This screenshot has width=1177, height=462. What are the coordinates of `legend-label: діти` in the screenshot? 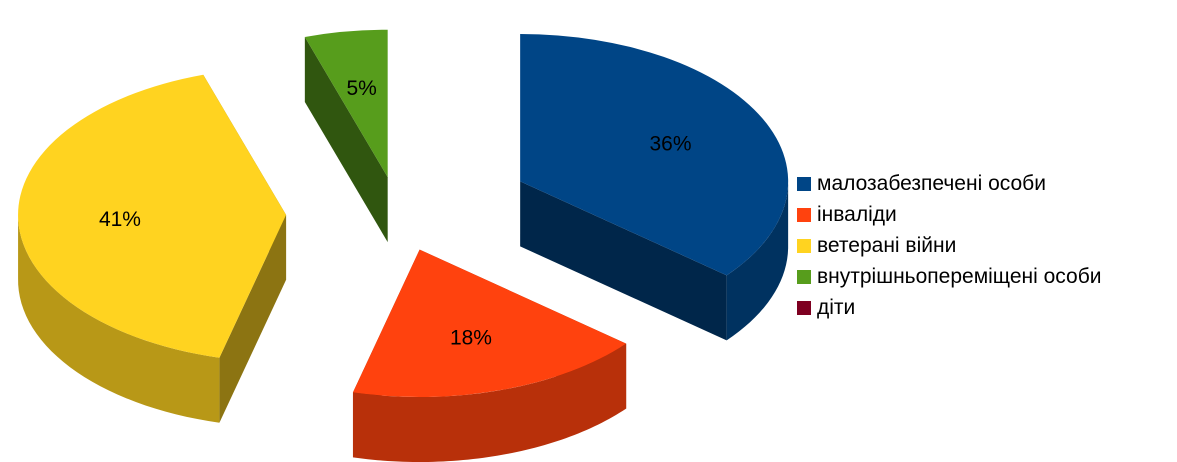 It's located at (836, 307).